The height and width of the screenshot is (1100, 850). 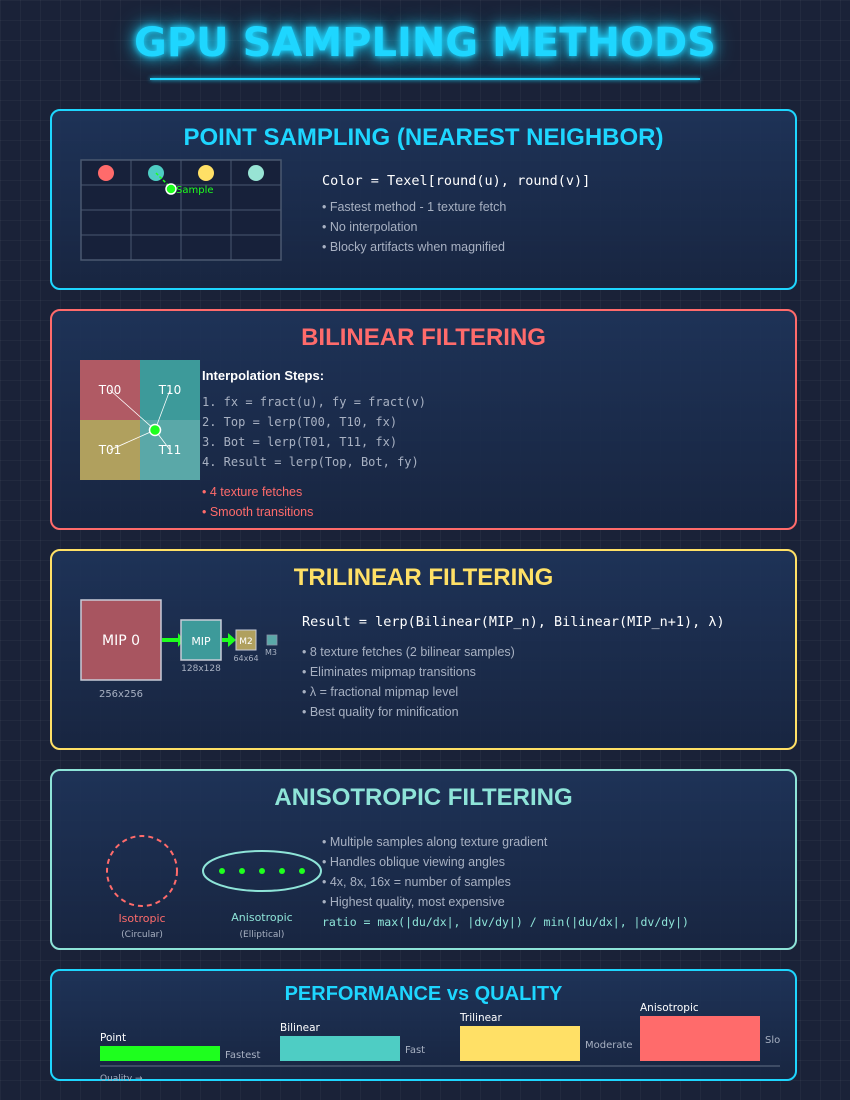 I want to click on perf-bar-name-bilinear: Bilinear, so click(x=300, y=1028).